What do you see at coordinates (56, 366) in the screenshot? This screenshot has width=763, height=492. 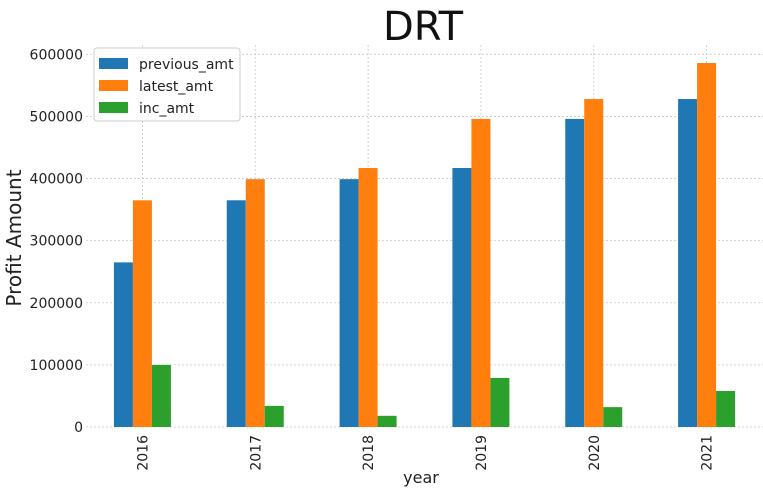 I see `y-tick-label: 100000` at bounding box center [56, 366].